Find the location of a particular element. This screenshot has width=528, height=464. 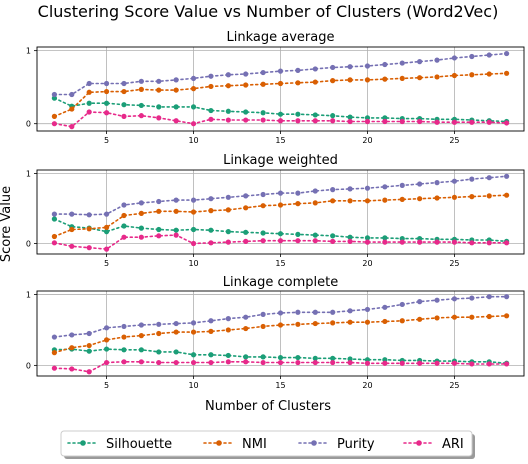

x-tick-label: 25 is located at coordinates (454, 140).